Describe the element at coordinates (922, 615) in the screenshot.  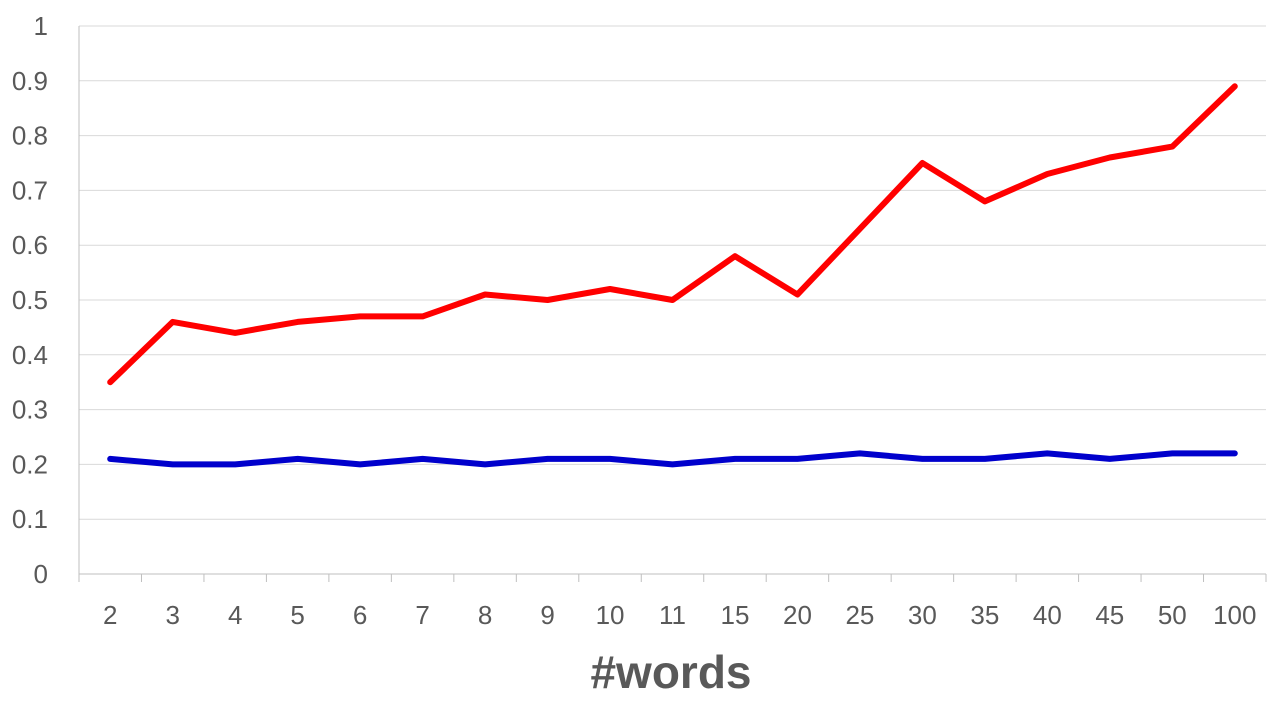
I see `x-tick-label: 30` at that location.